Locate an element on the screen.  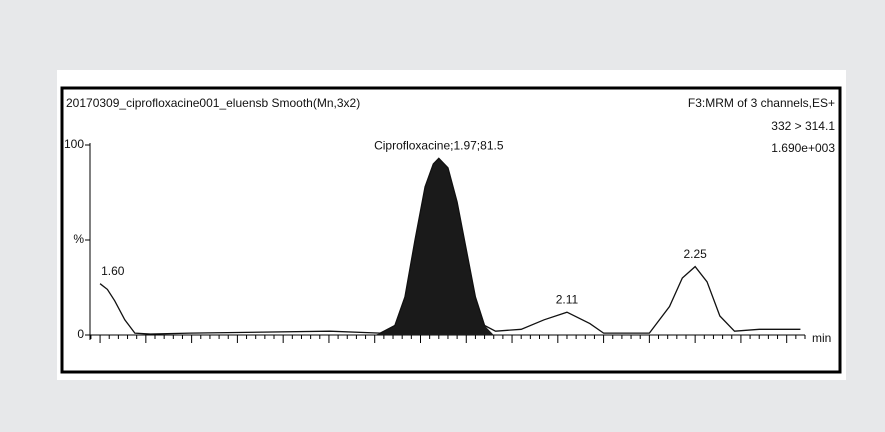
peak-label: 2.25 is located at coordinates (695, 254).